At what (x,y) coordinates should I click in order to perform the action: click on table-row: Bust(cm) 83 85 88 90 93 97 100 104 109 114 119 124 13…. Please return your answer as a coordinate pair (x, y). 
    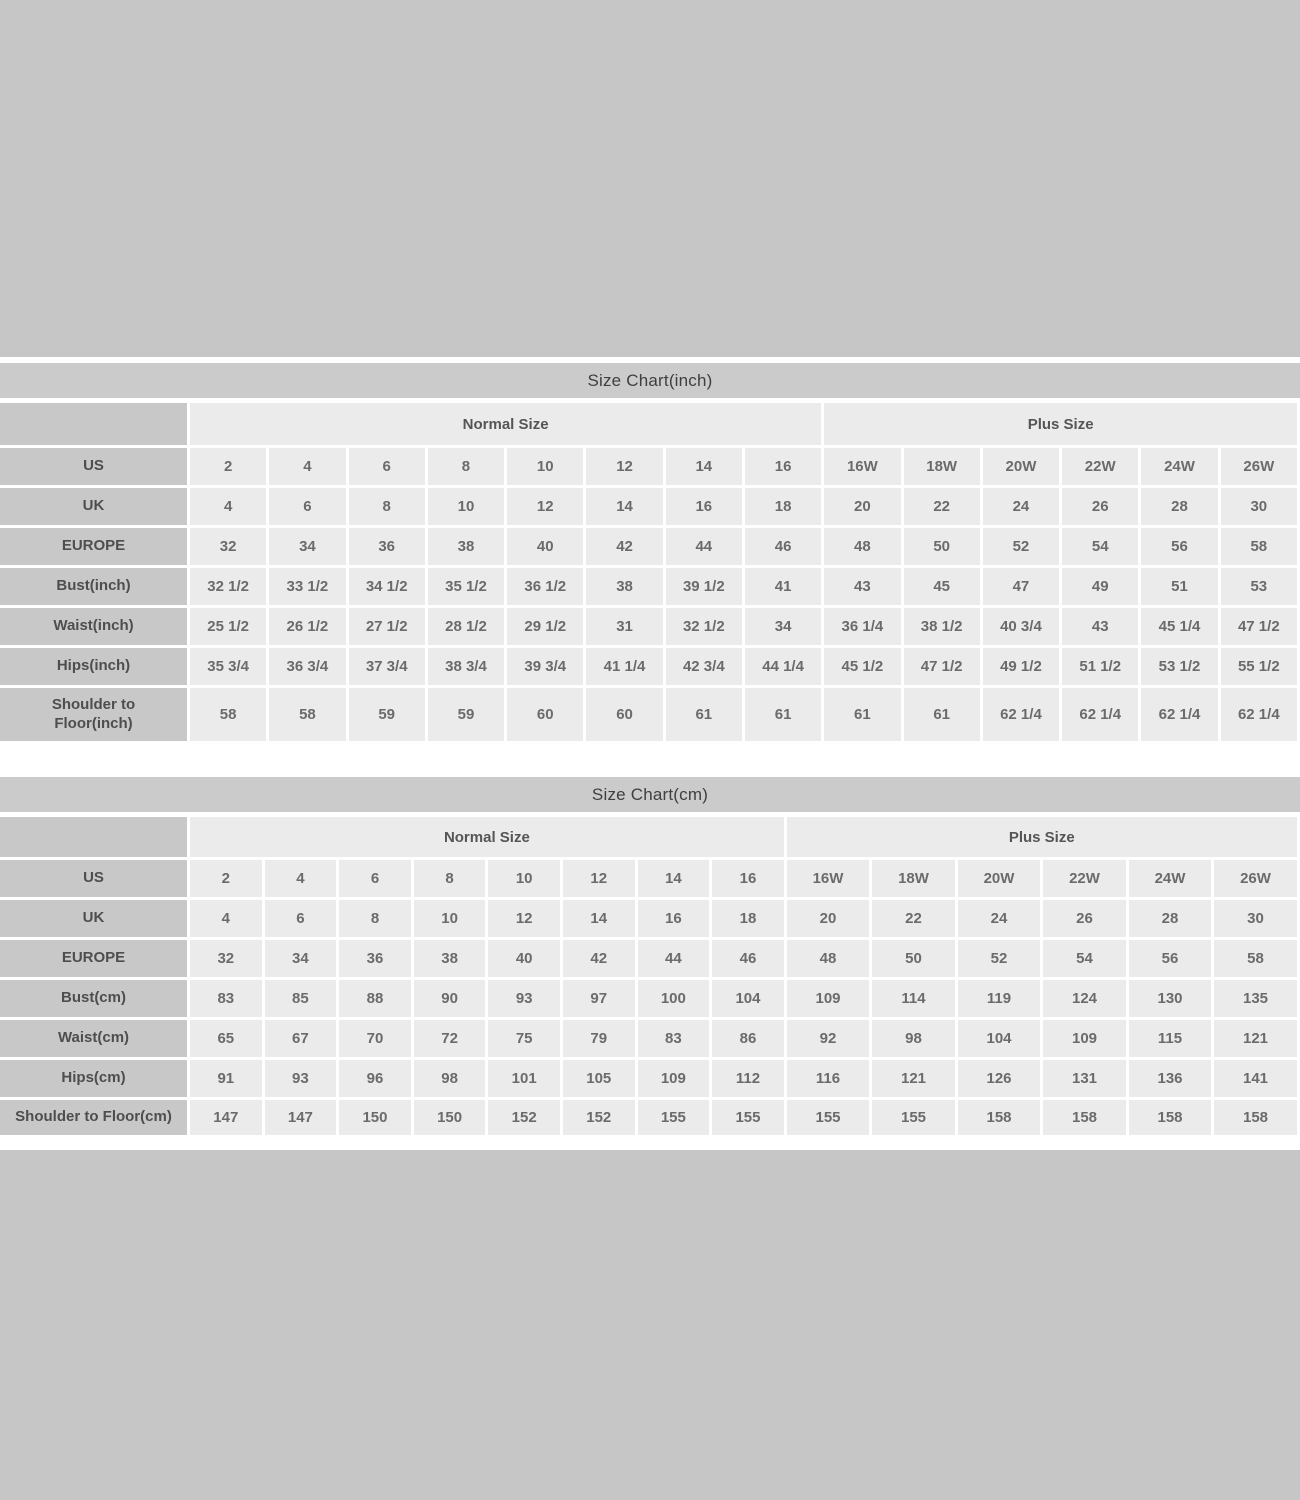
    Looking at the image, I should click on (648, 998).